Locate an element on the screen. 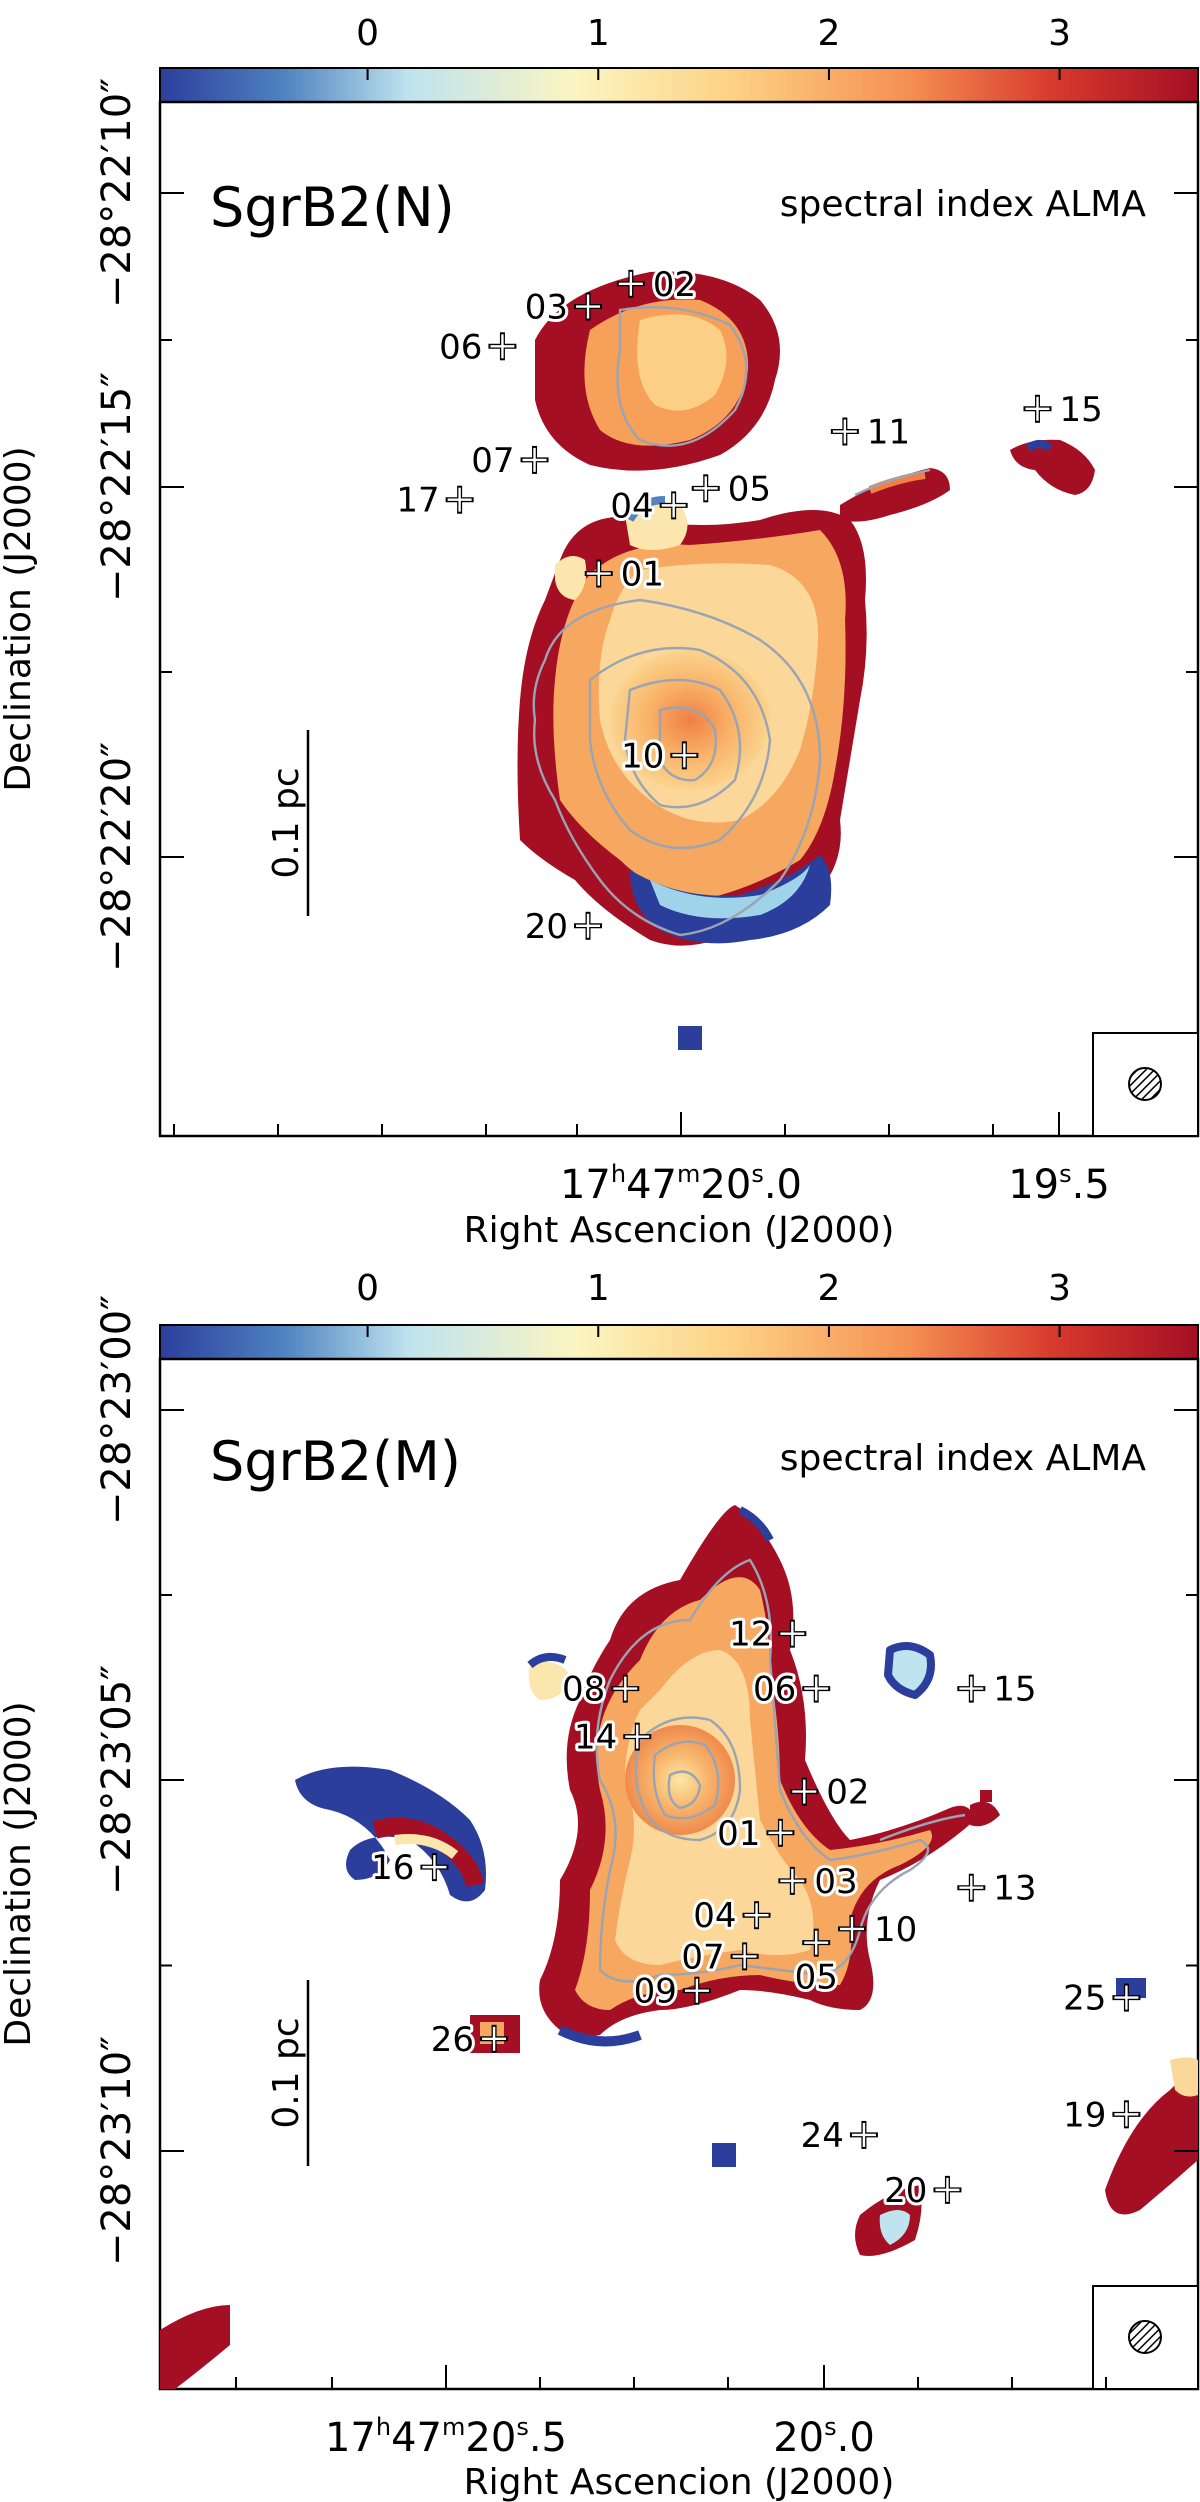  source-label: 20 is located at coordinates (905, 2191).